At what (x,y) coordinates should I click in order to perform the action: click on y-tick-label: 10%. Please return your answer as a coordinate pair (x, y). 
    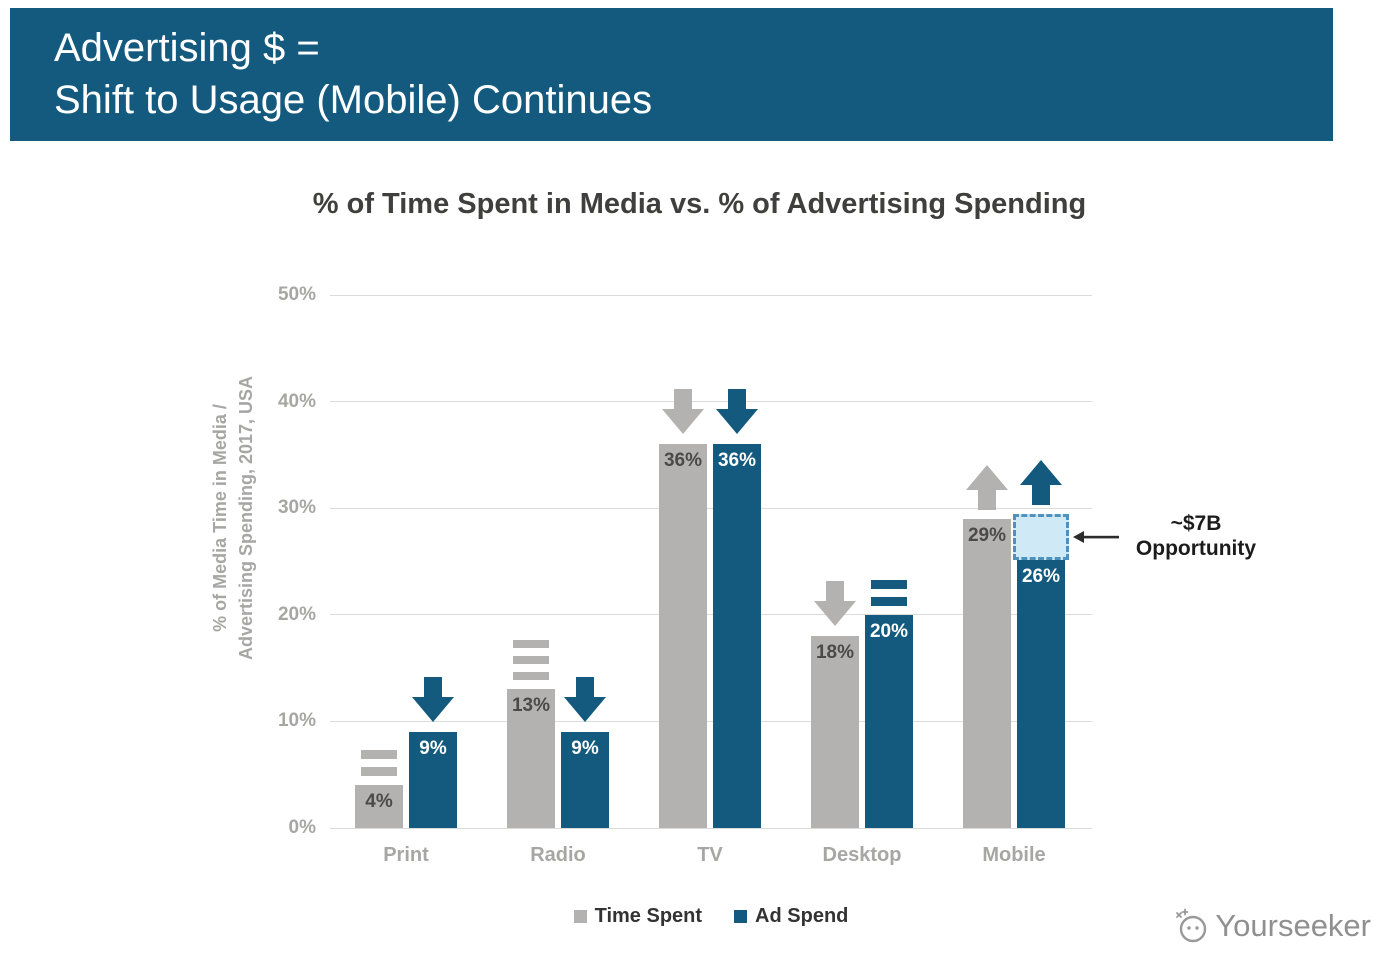
    Looking at the image, I should click on (296, 721).